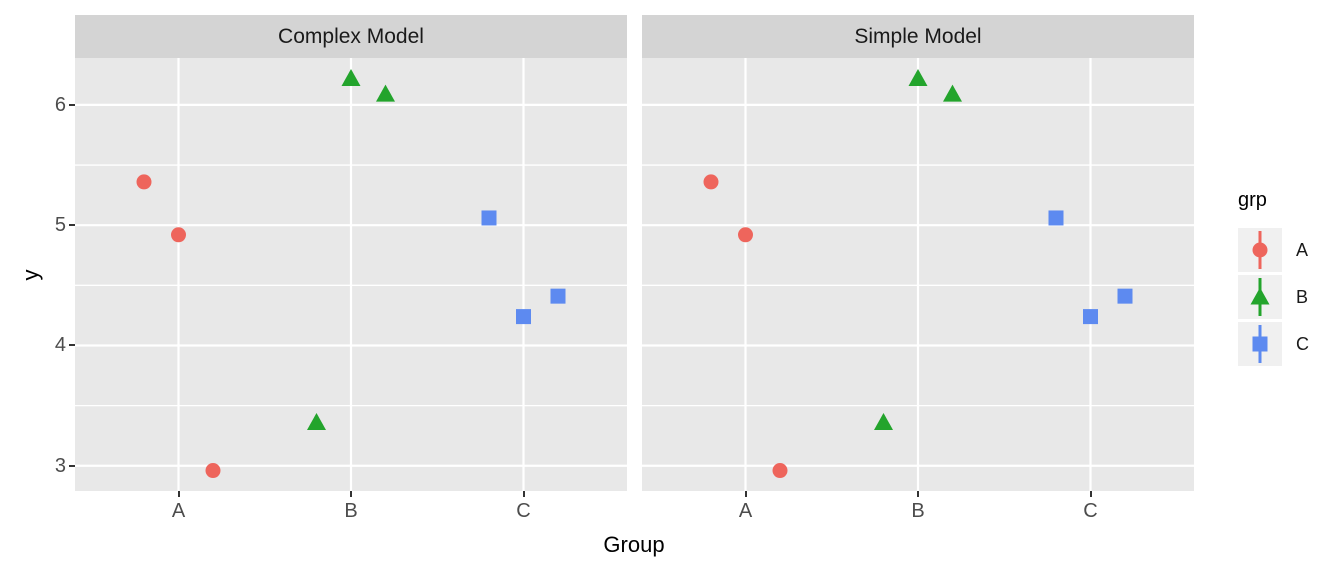 Image resolution: width=1344 pixels, height=576 pixels. I want to click on legend-key-B, so click(1260, 297).